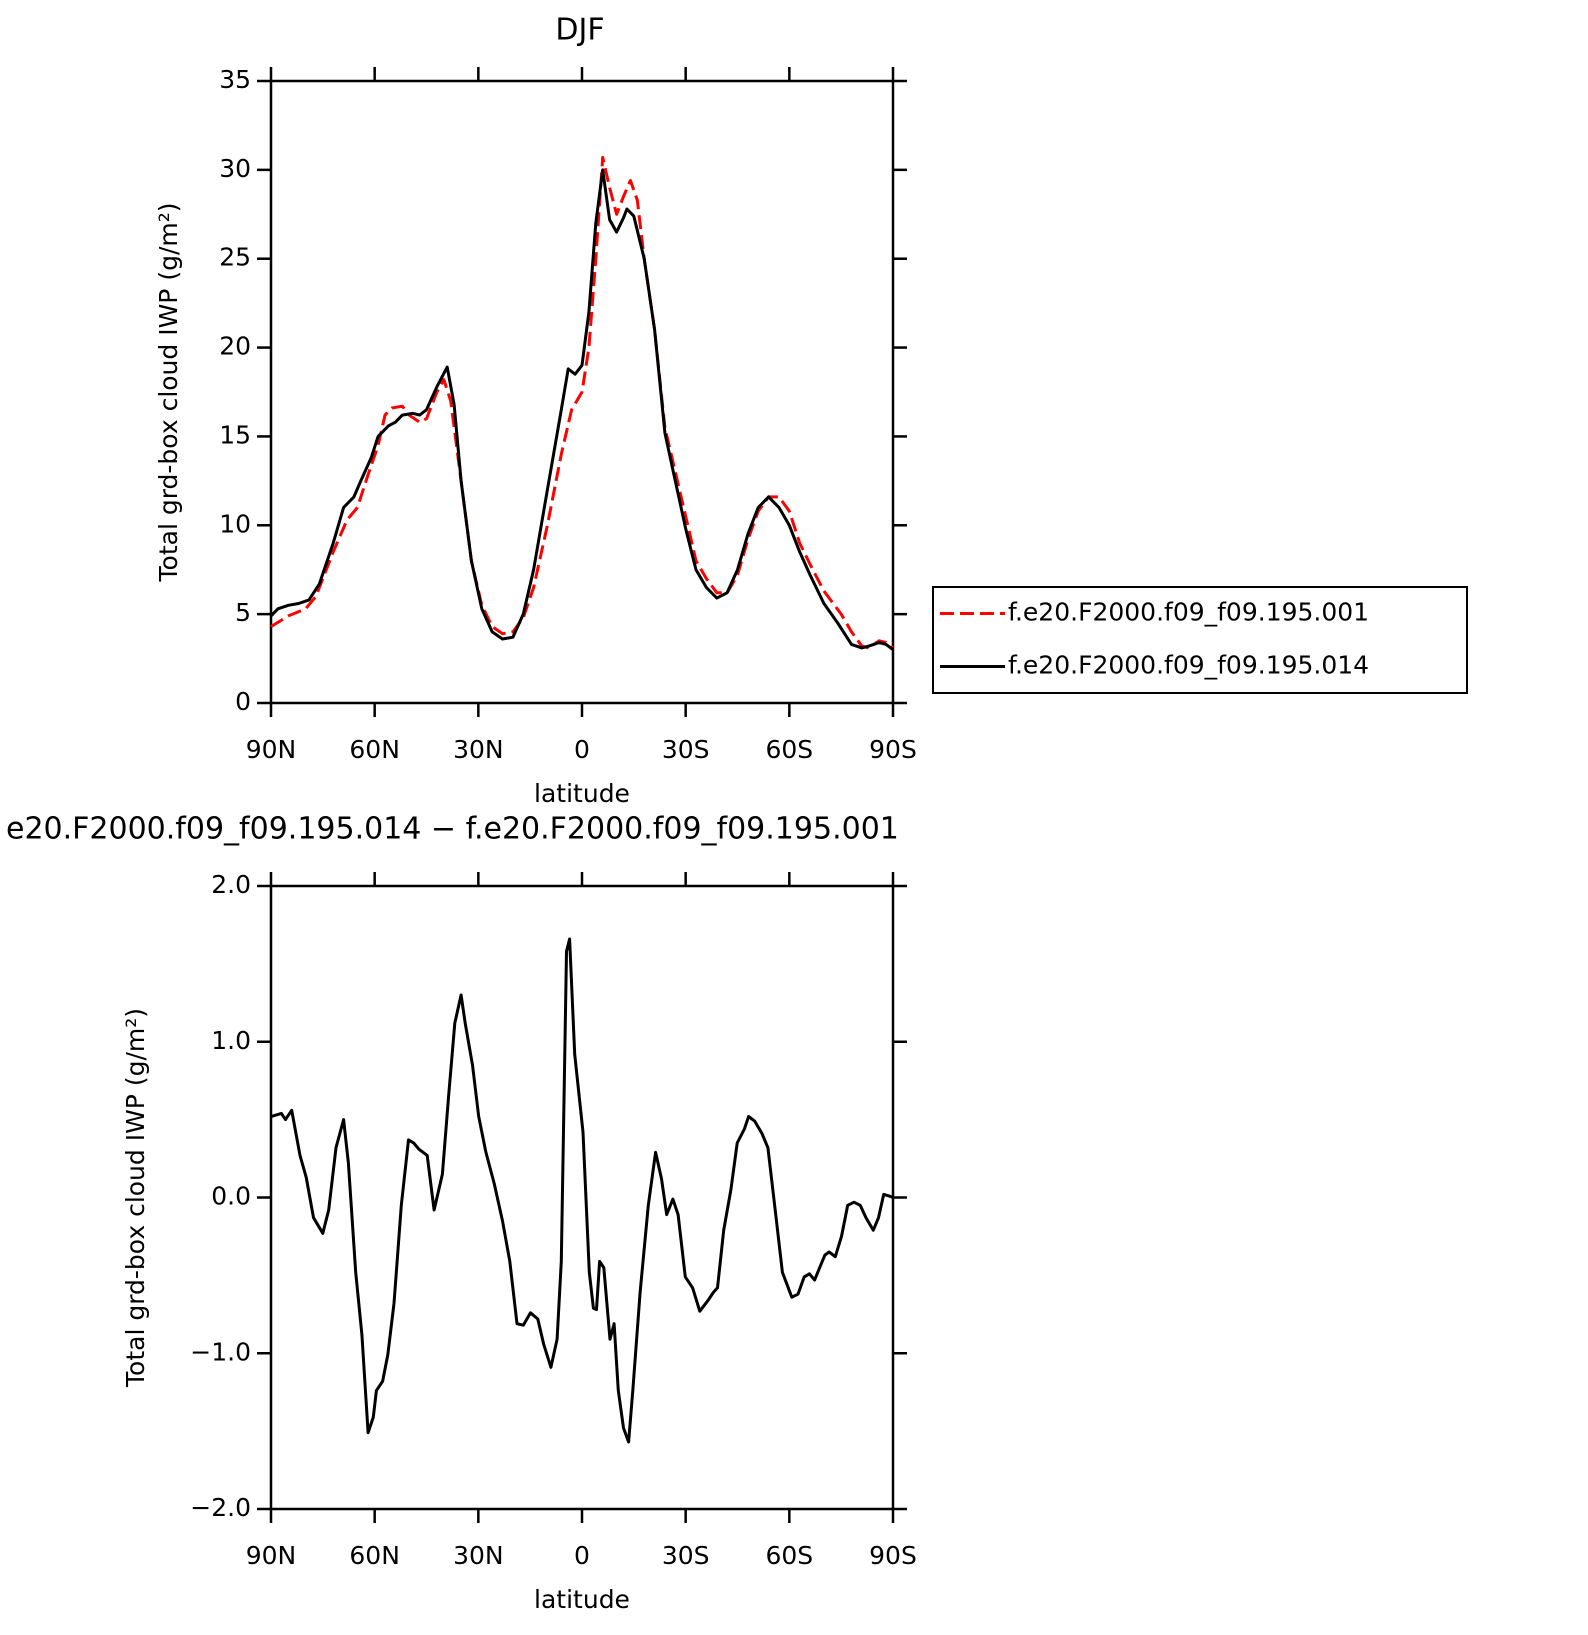 The image size is (1588, 1635). Describe the element at coordinates (235, 434) in the screenshot. I see `y-tick-label: 15` at that location.